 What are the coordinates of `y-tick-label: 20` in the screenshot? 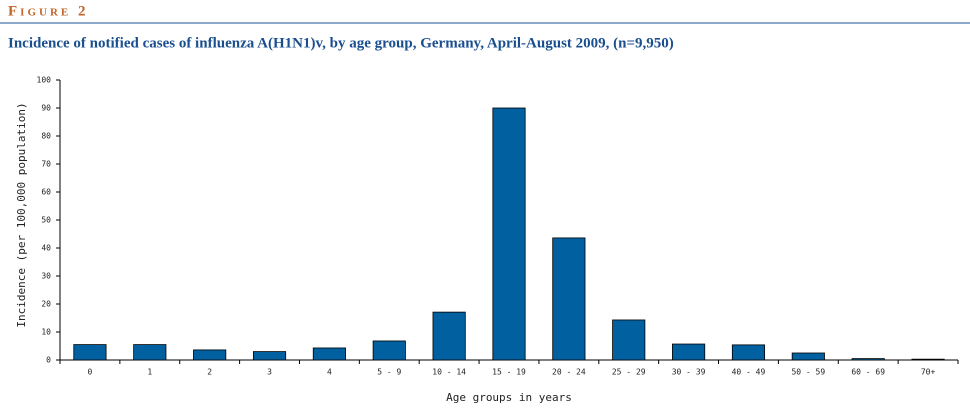 It's located at (46, 304).